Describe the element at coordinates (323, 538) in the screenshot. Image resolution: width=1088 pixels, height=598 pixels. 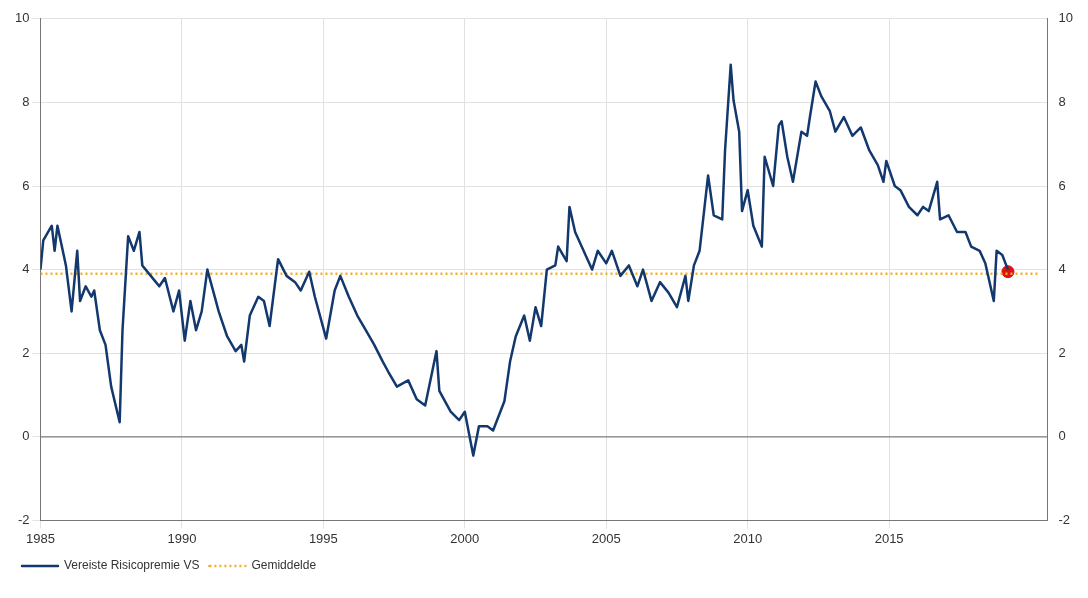
I see `x-tick-label: 1995` at that location.